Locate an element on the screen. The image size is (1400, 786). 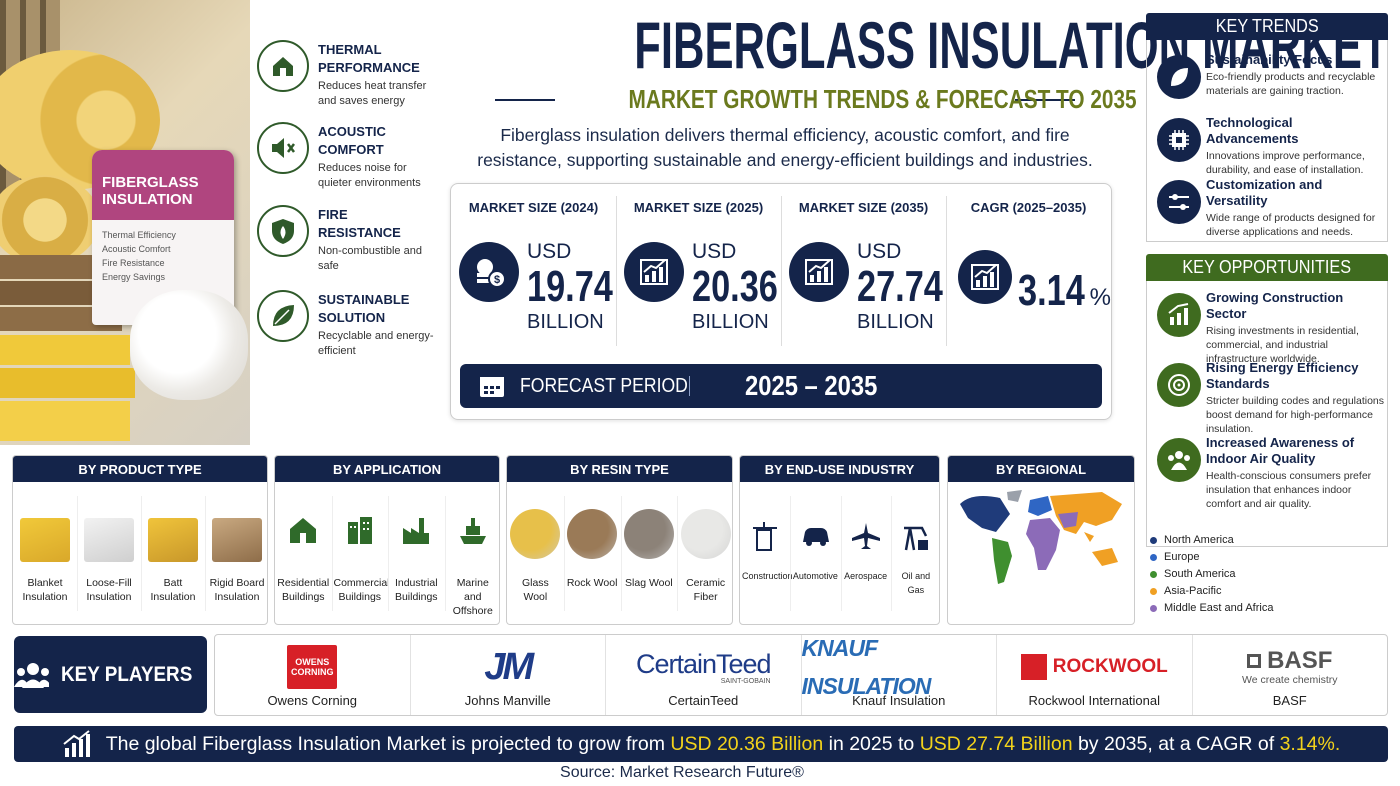
feature-description: Reduces heat transfer and saves energy is located at coordinates (372, 93).